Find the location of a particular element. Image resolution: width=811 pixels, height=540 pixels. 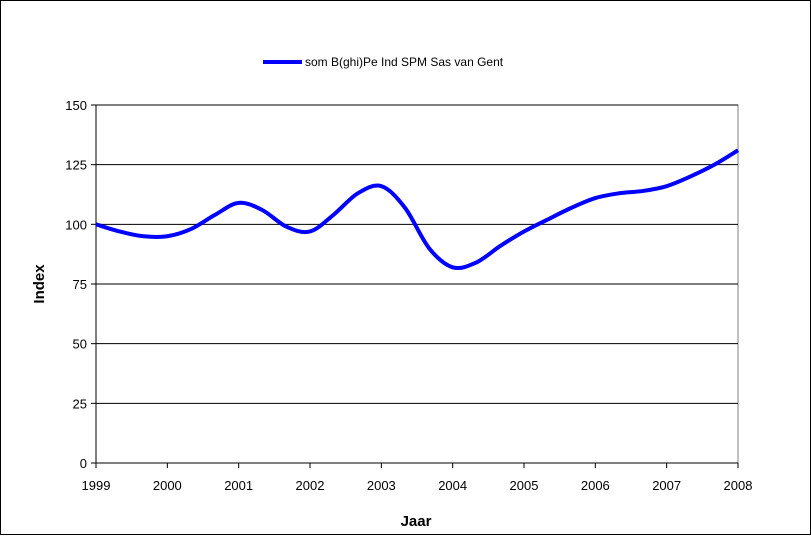

legend-label: som B(ghi)Pe Ind SPM Sas van Gent is located at coordinates (404, 62).